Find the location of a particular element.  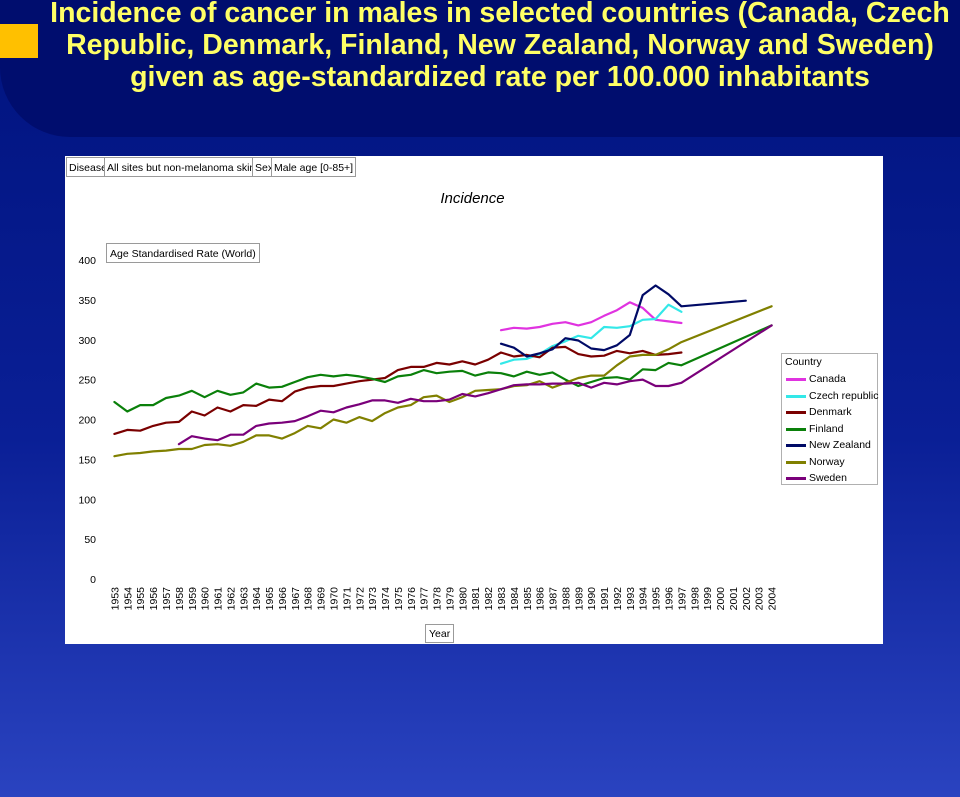

y-tick-label: 400 is located at coordinates (87, 261).